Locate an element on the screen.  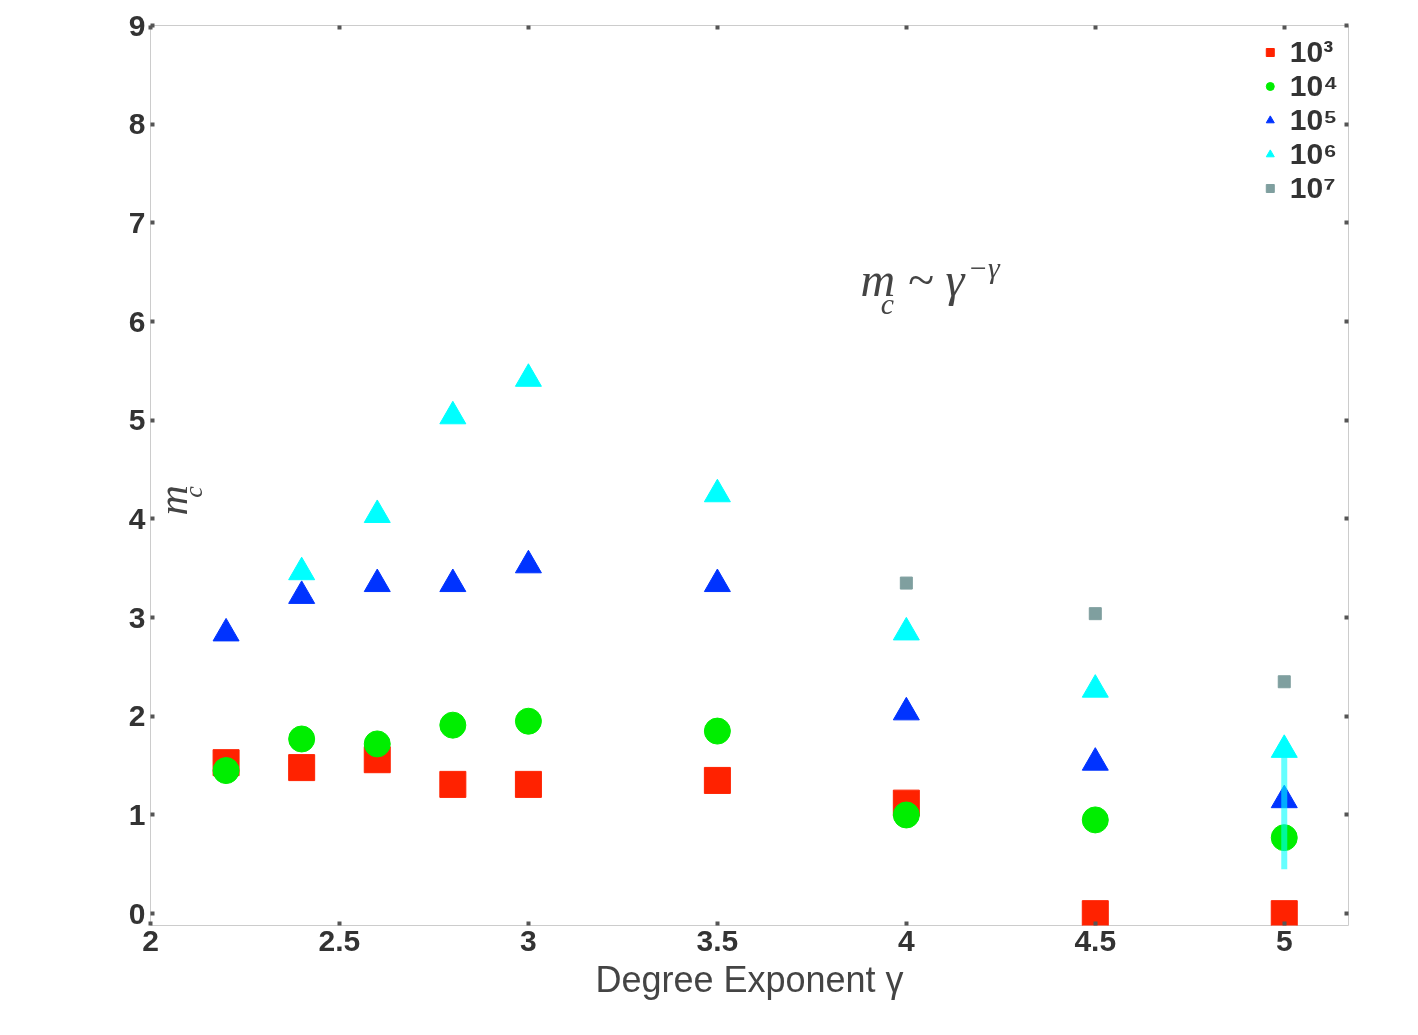
x-axis-title: Degree Exponent γ is located at coordinates (749, 979).